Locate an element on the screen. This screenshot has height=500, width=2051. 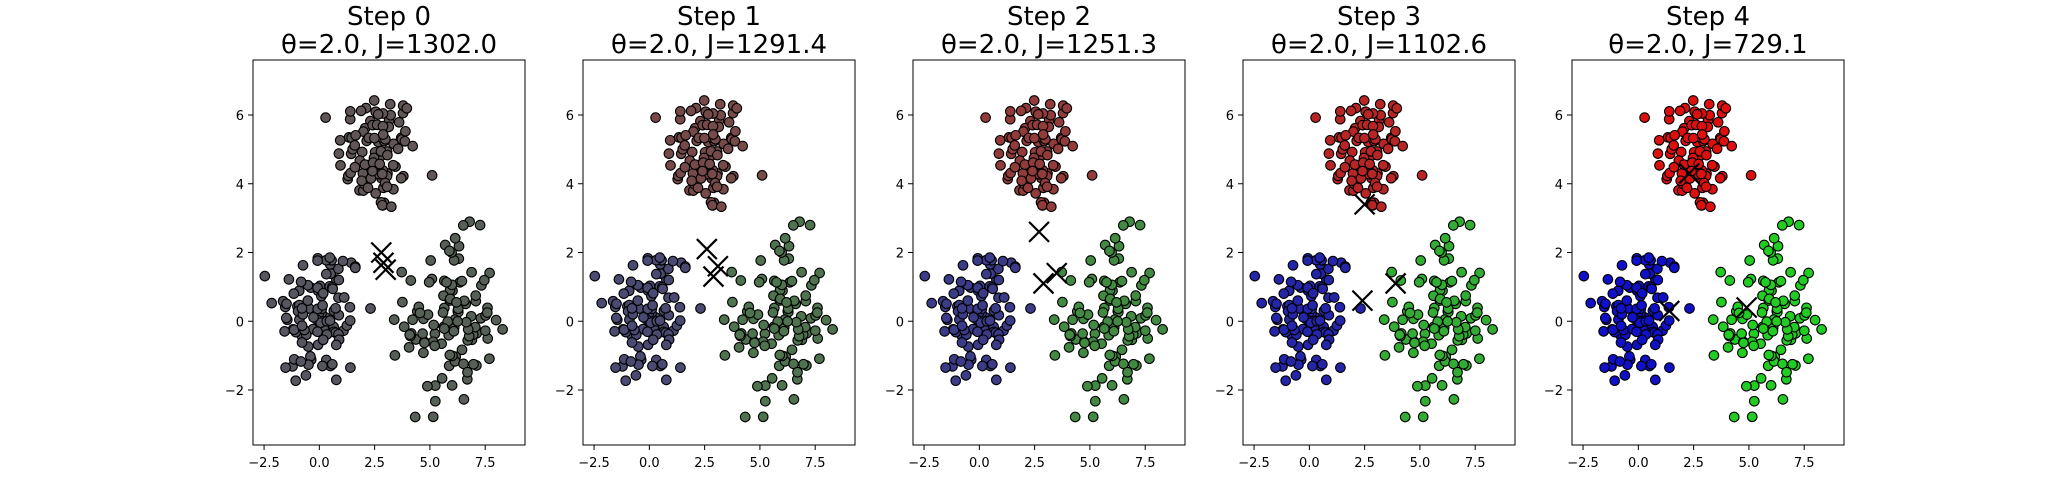
x-tick-label: 7.5 is located at coordinates (1475, 463).